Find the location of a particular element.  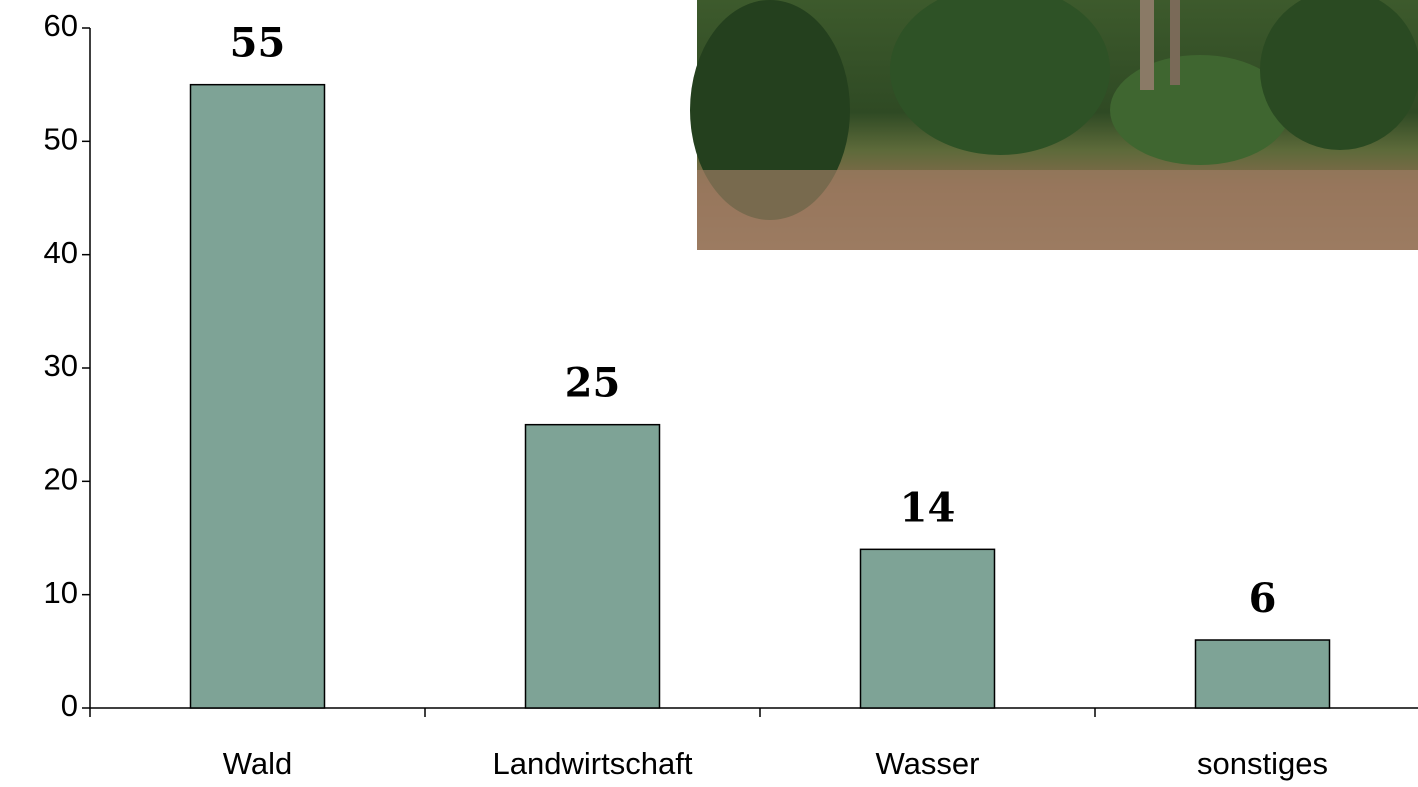

x-tick-label: Landwirtschaft is located at coordinates (593, 763).